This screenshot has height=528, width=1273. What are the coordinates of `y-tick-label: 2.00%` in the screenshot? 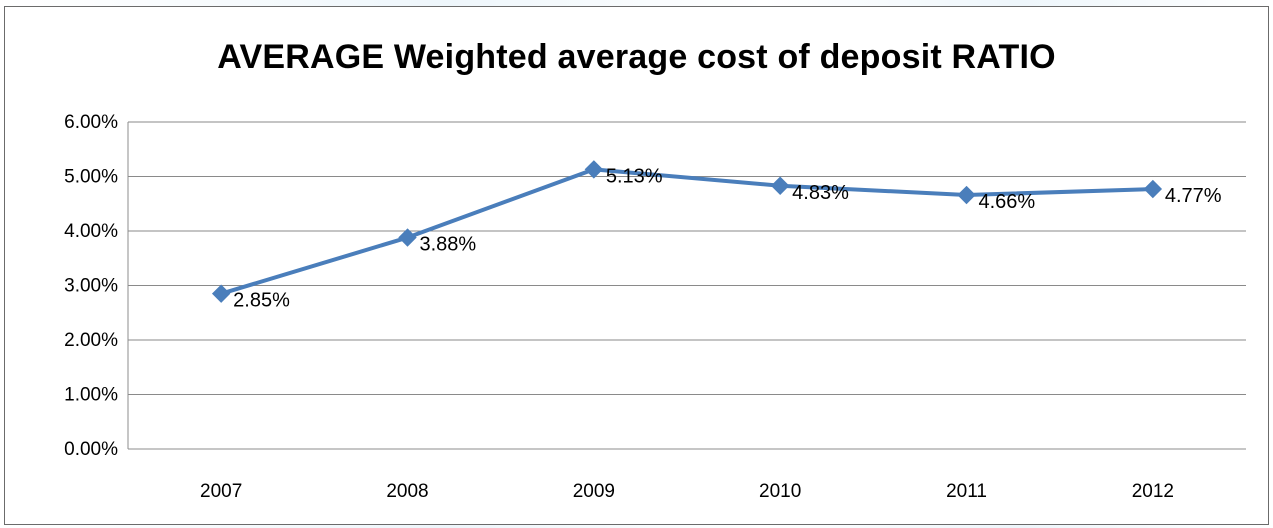 It's located at (91, 340).